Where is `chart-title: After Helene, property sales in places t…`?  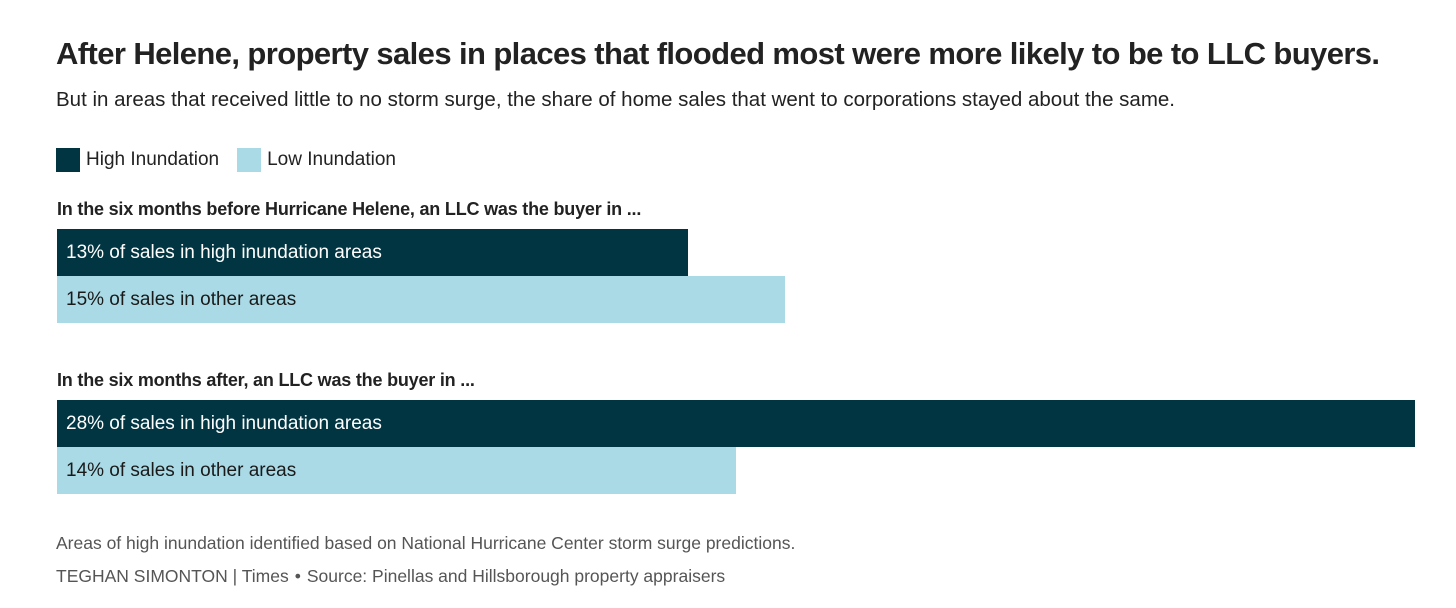 chart-title: After Helene, property sales in places t… is located at coordinates (718, 53).